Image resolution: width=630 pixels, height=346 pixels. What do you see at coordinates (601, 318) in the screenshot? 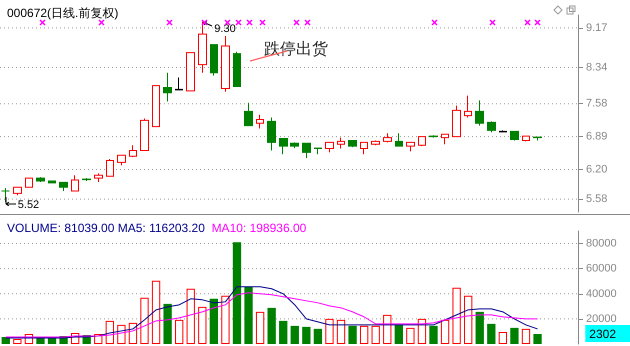
I see `y-tick-label: 20000` at bounding box center [601, 318].